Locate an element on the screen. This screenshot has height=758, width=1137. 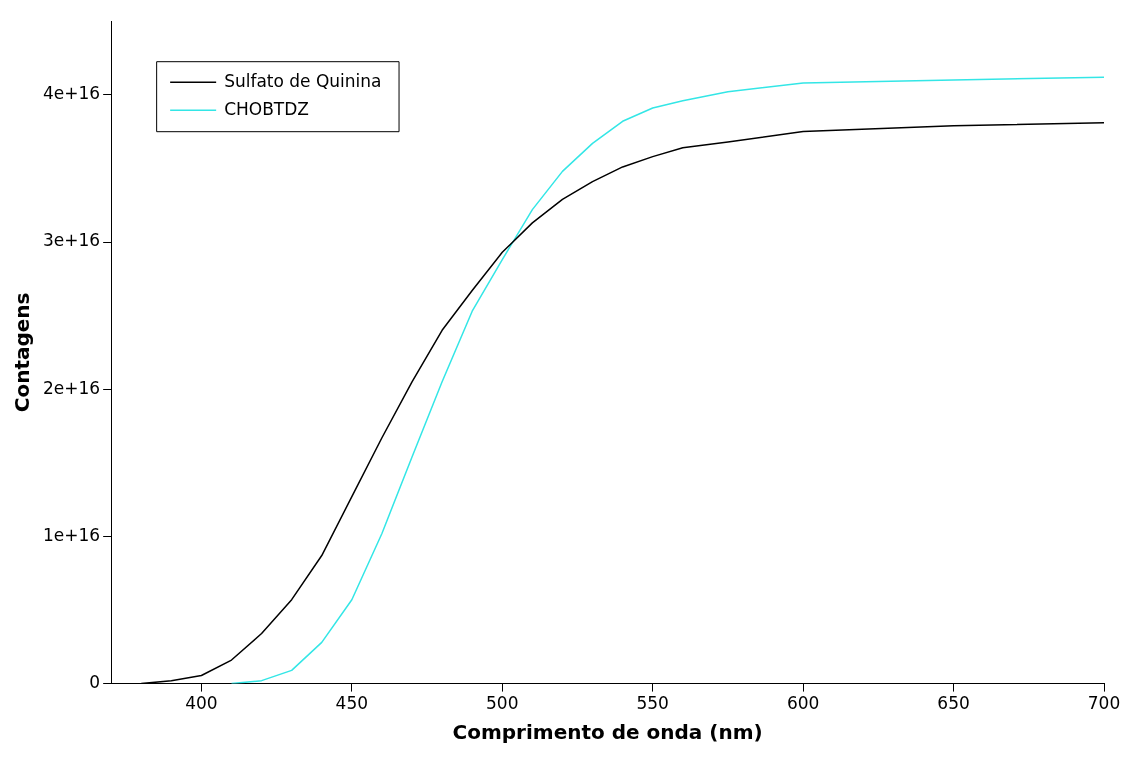
legend-label: Sulfato de Quinina is located at coordinates (303, 80).